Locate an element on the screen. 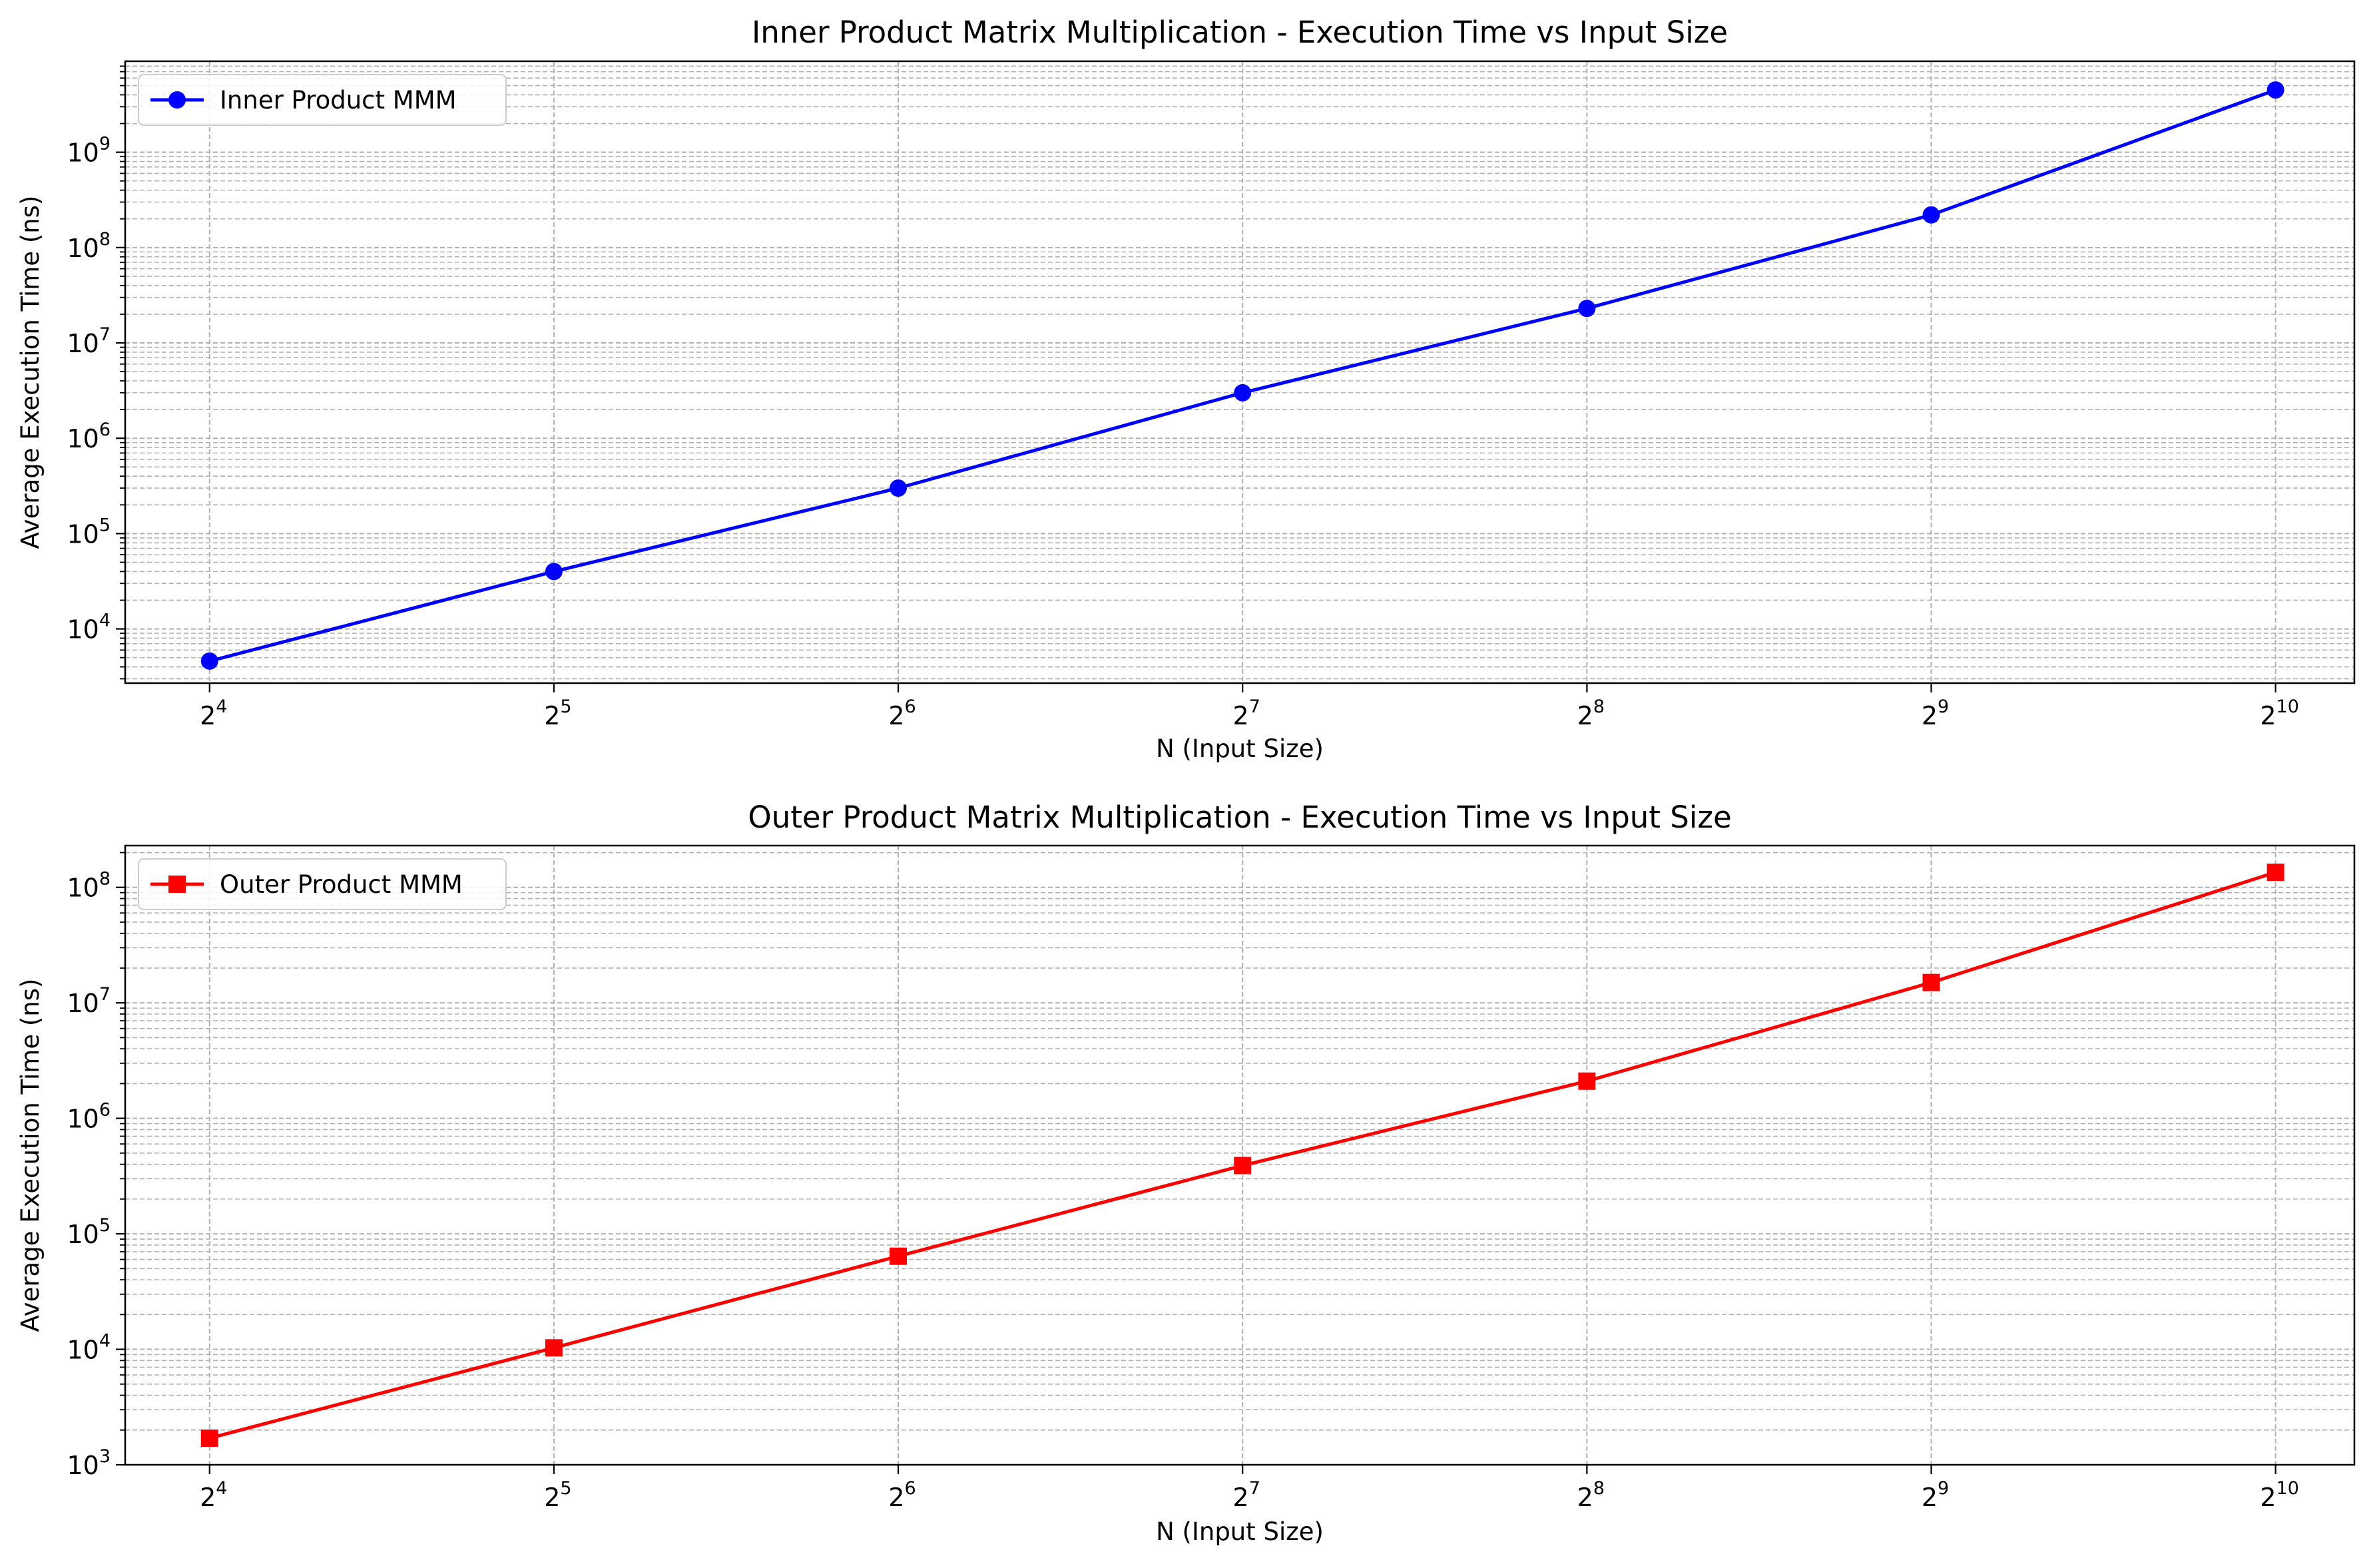  y-tick-label: 103 is located at coordinates (89, 1463).